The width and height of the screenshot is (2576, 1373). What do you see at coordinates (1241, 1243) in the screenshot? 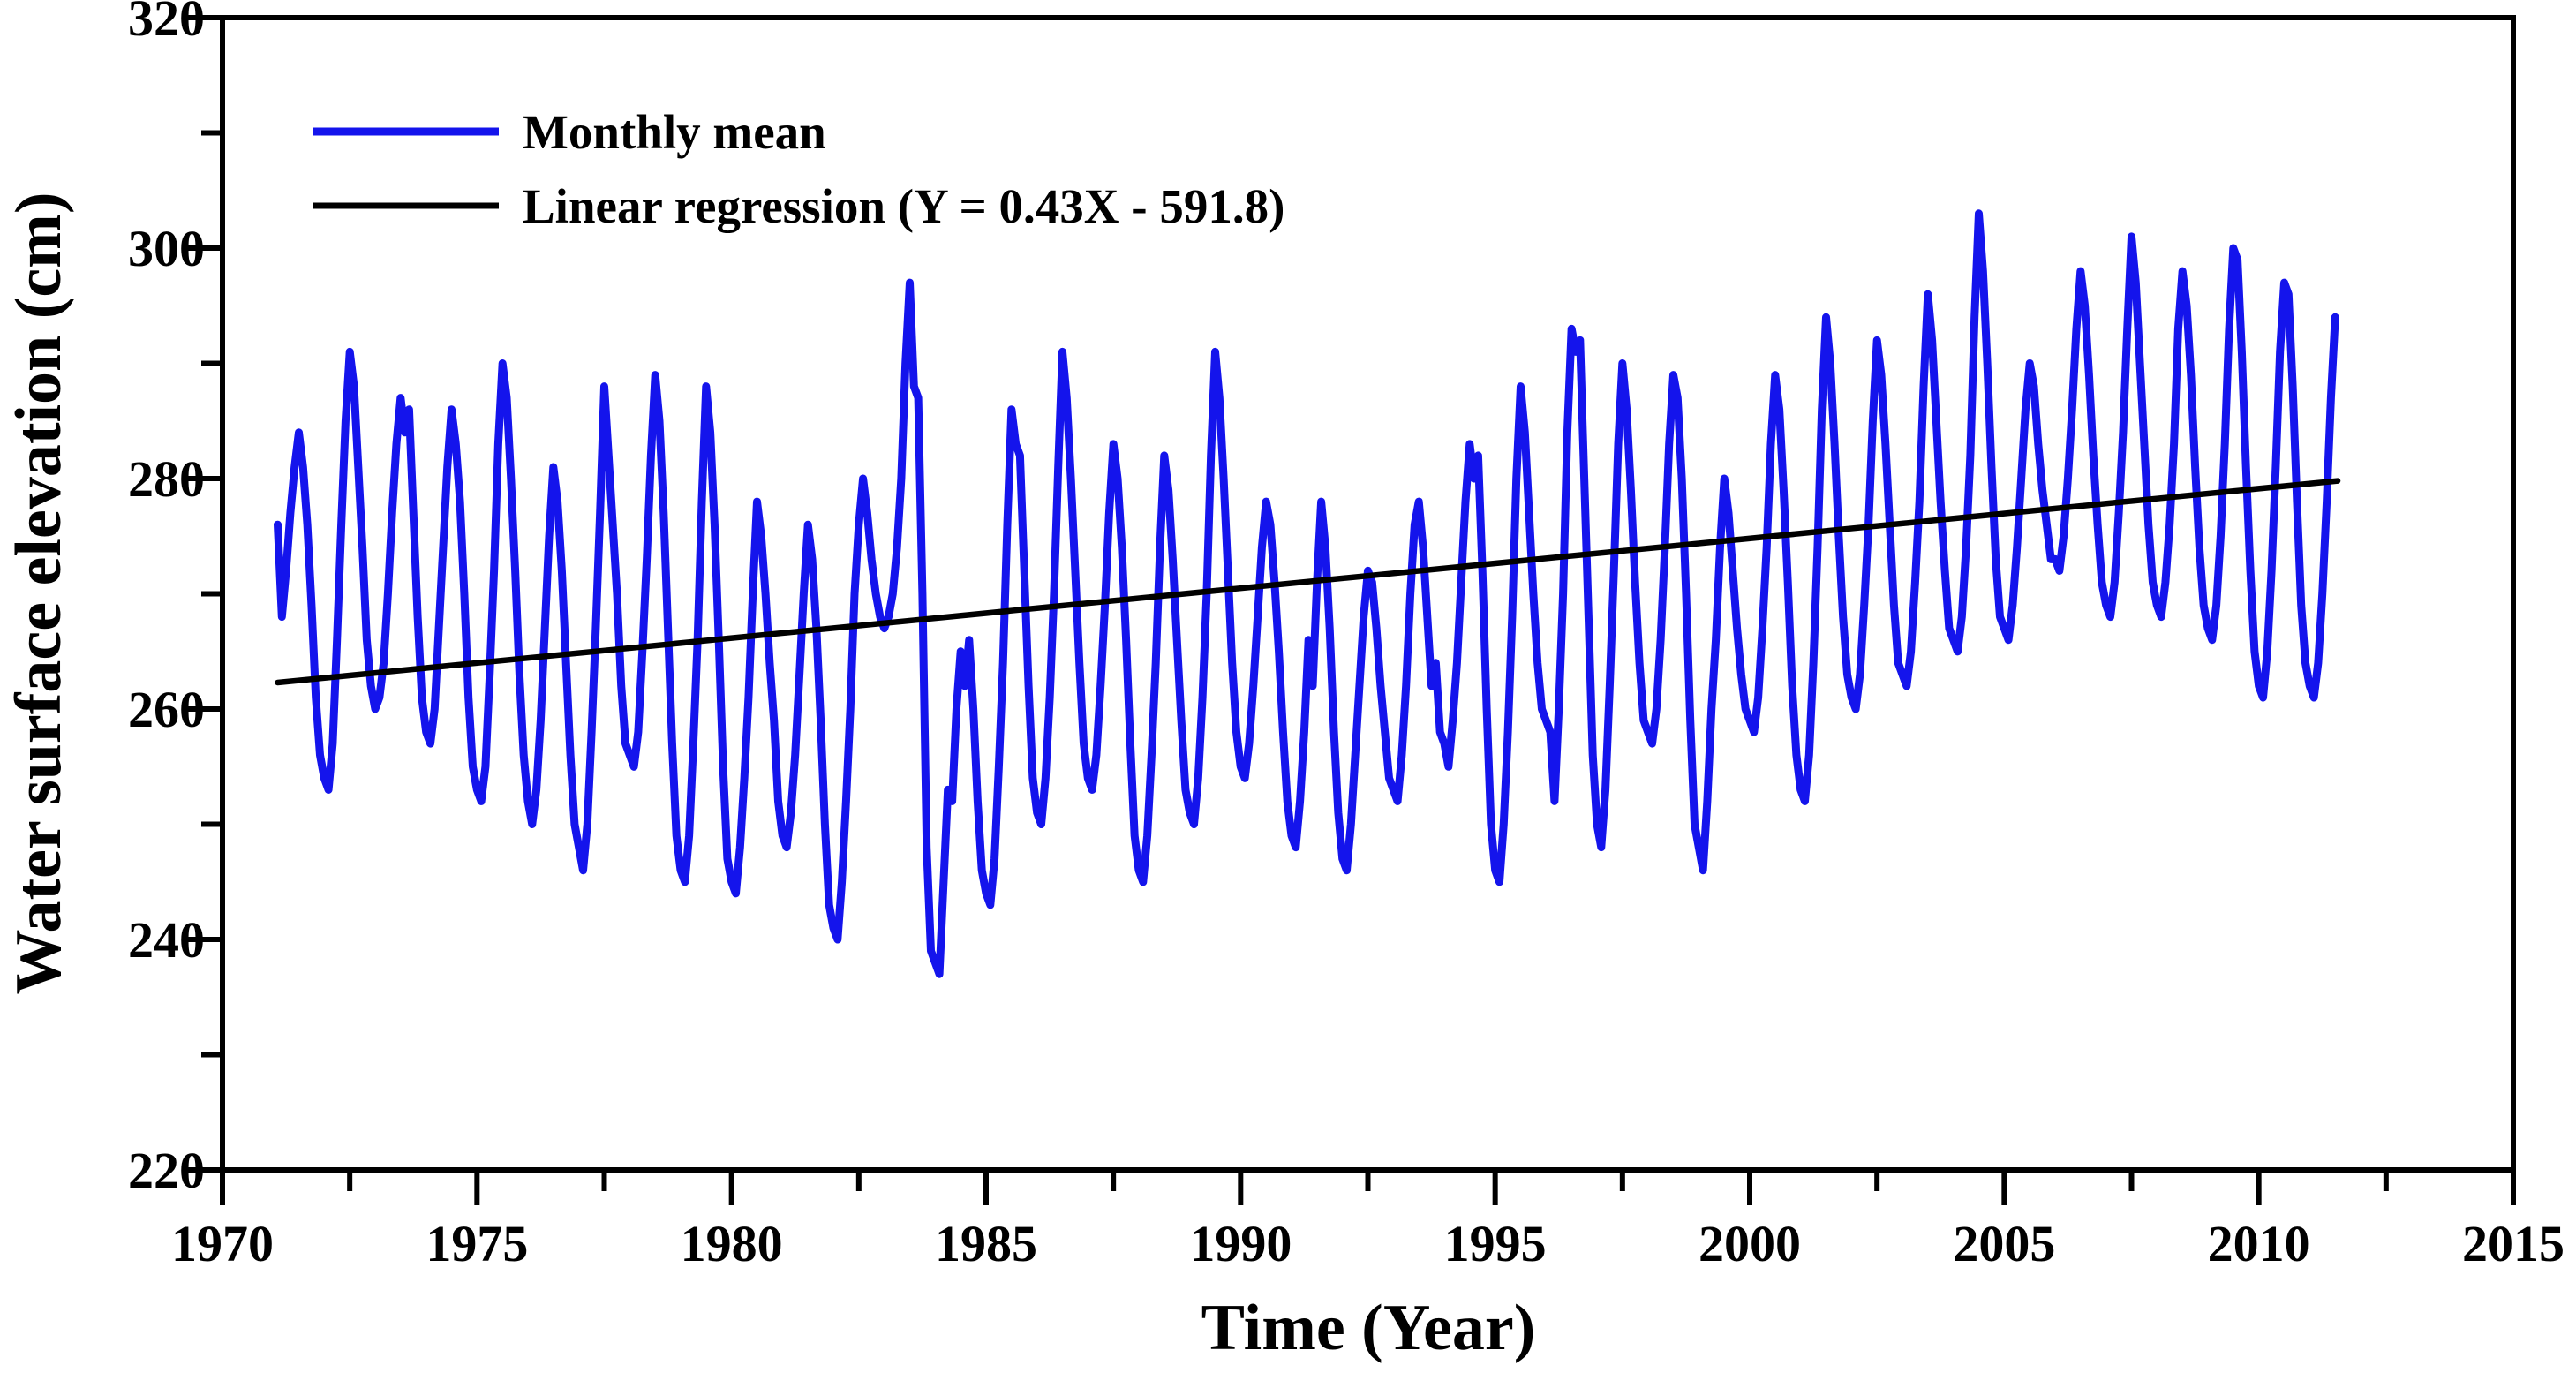
I see `x-tick-label: 1990` at bounding box center [1241, 1243].